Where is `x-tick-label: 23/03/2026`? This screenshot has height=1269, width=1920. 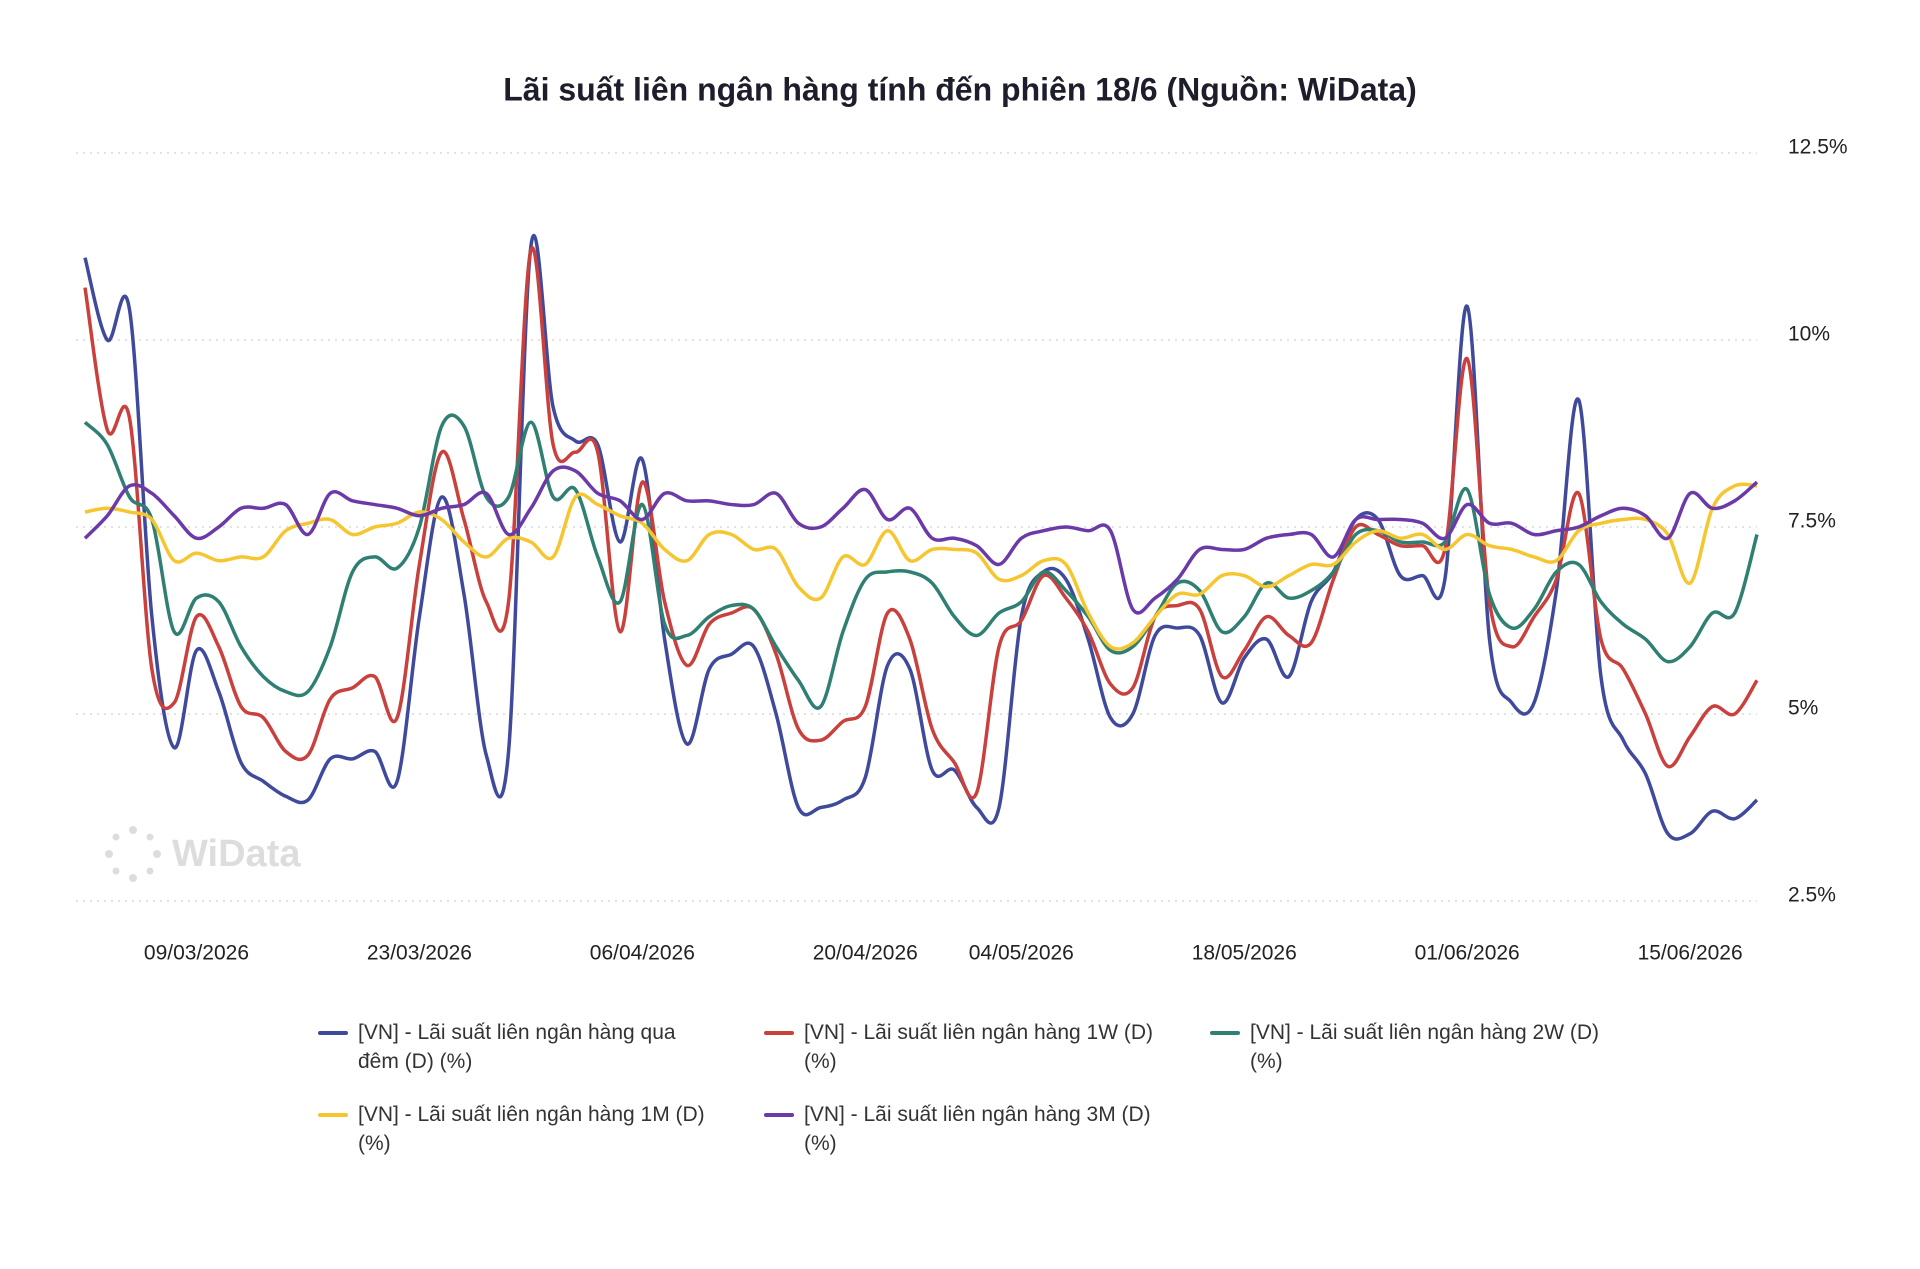
x-tick-label: 23/03/2026 is located at coordinates (419, 953).